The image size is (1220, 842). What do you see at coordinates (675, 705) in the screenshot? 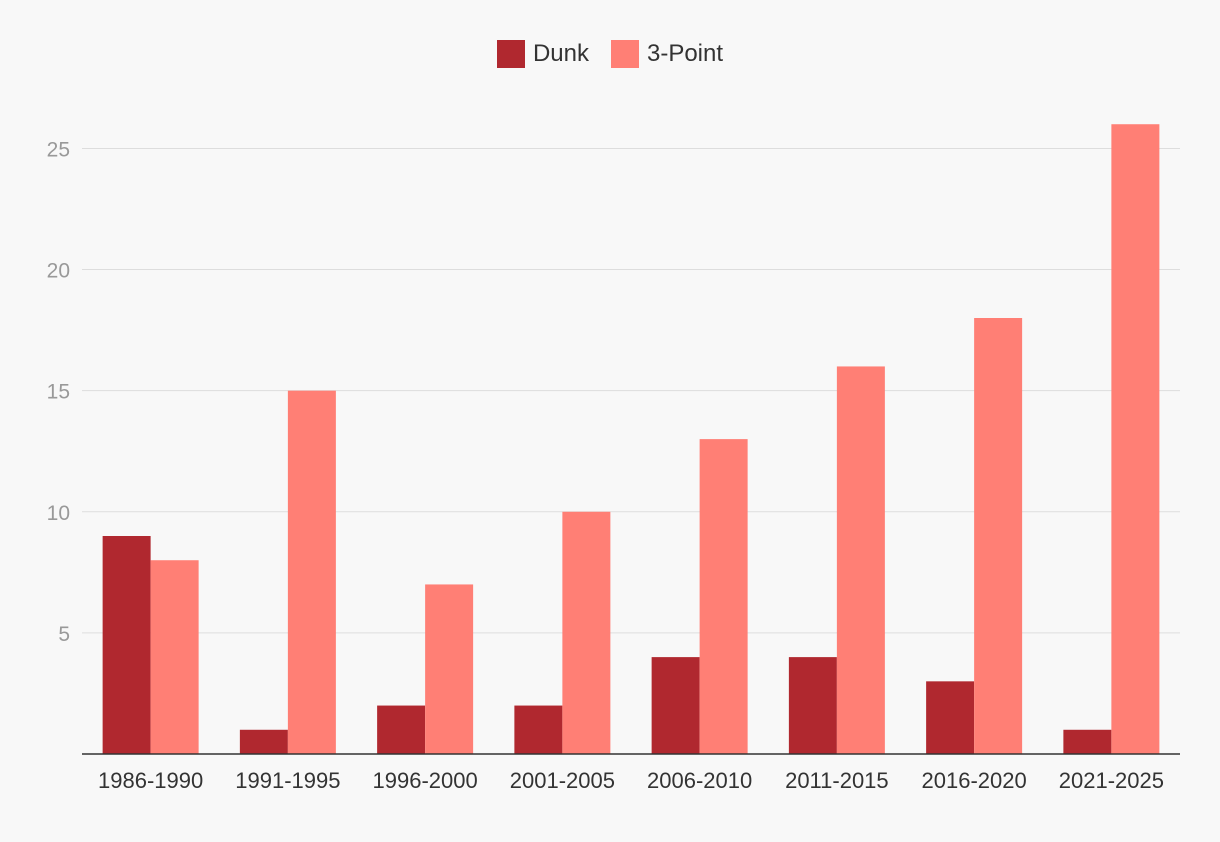
I see `bar-dunk-2006-2010` at bounding box center [675, 705].